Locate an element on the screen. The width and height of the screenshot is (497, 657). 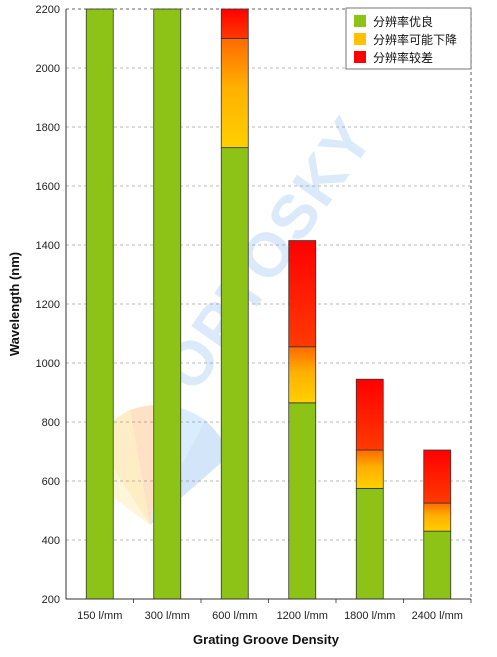
y-tick-label: 800 is located at coordinates (51, 423).